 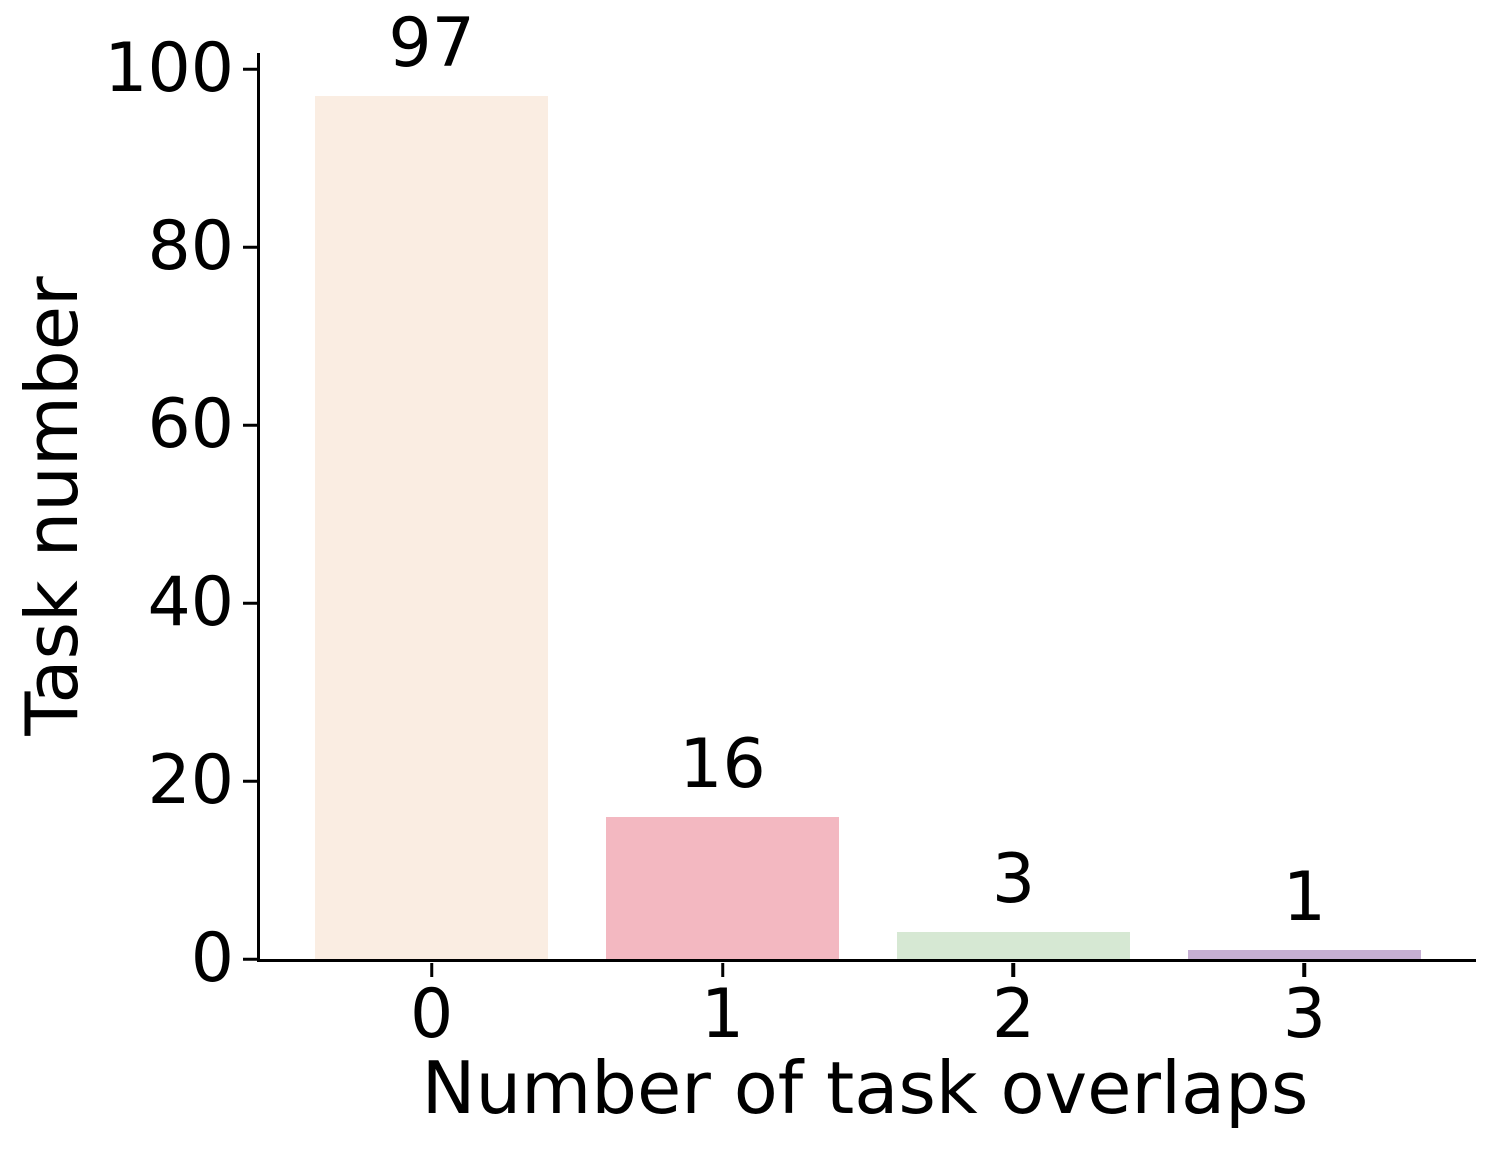 I want to click on y-axis-label: Task number, so click(x=52, y=506).